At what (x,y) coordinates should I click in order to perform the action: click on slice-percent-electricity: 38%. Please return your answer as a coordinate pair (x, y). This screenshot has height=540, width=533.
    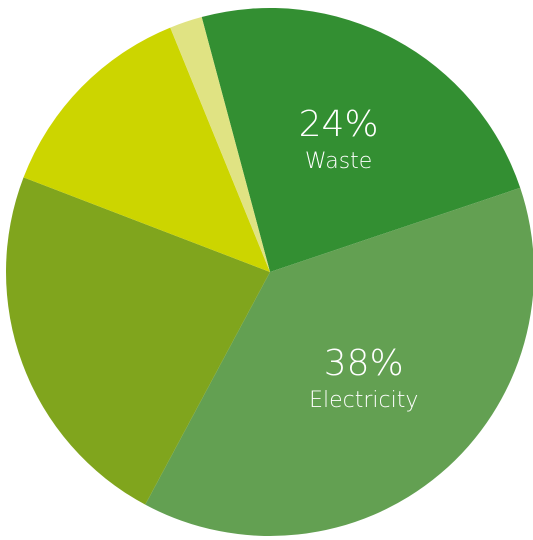
    Looking at the image, I should click on (364, 363).